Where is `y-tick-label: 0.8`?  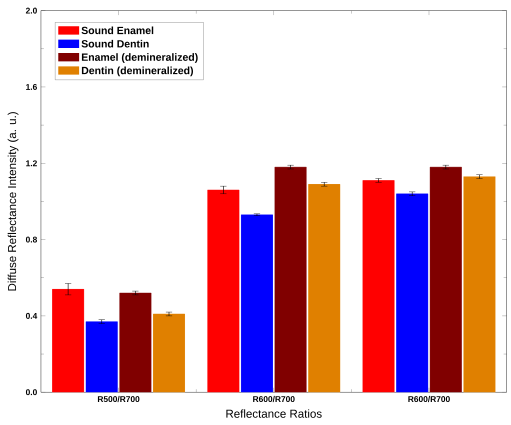 y-tick-label: 0.8 is located at coordinates (31, 239).